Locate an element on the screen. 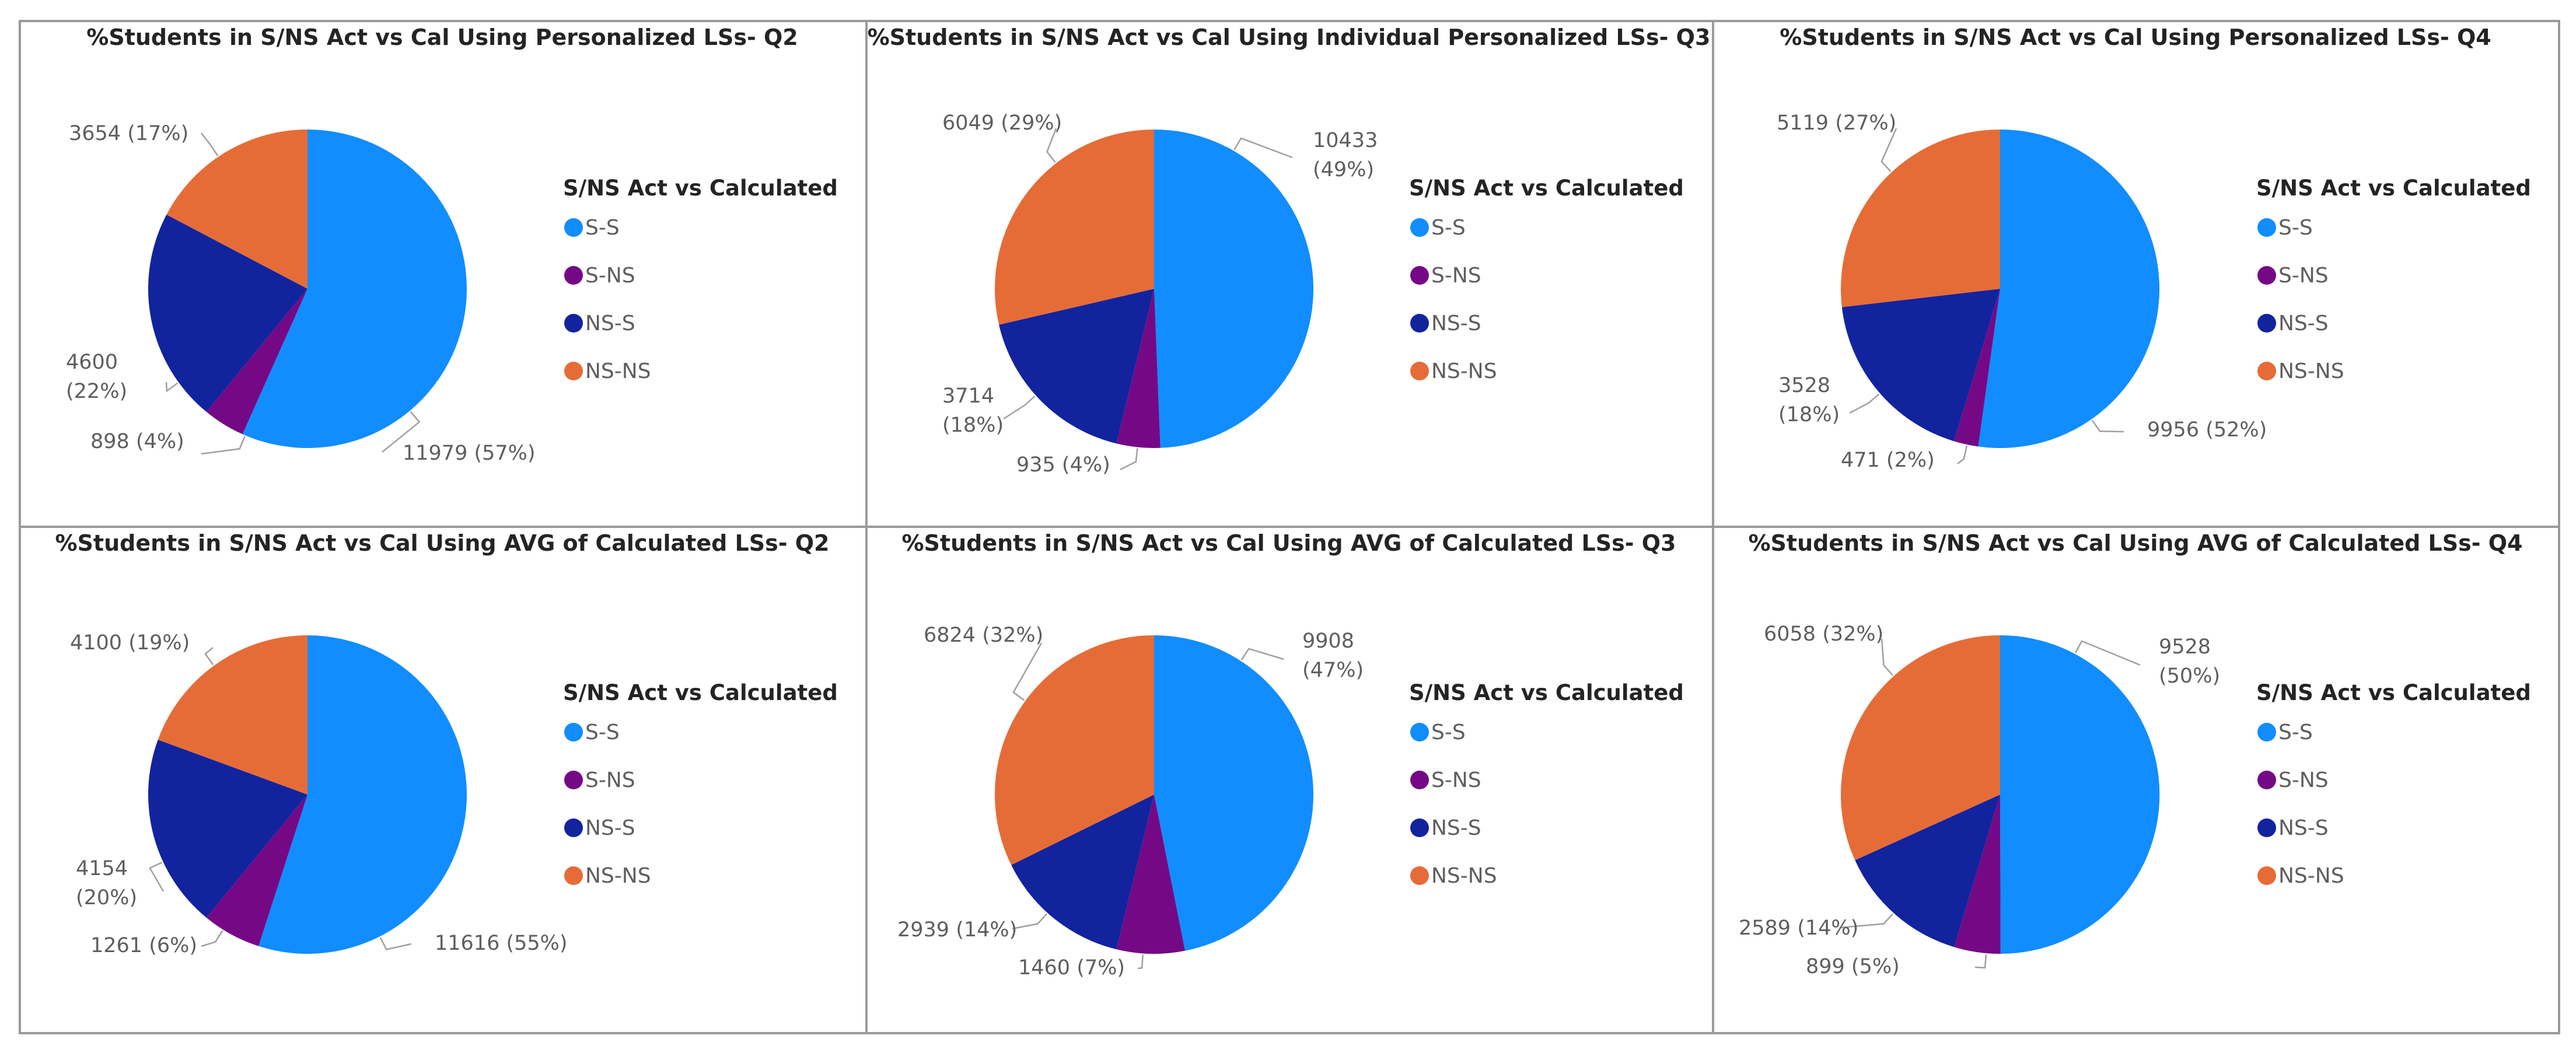  data-label: 9956 (52%) is located at coordinates (2207, 430).